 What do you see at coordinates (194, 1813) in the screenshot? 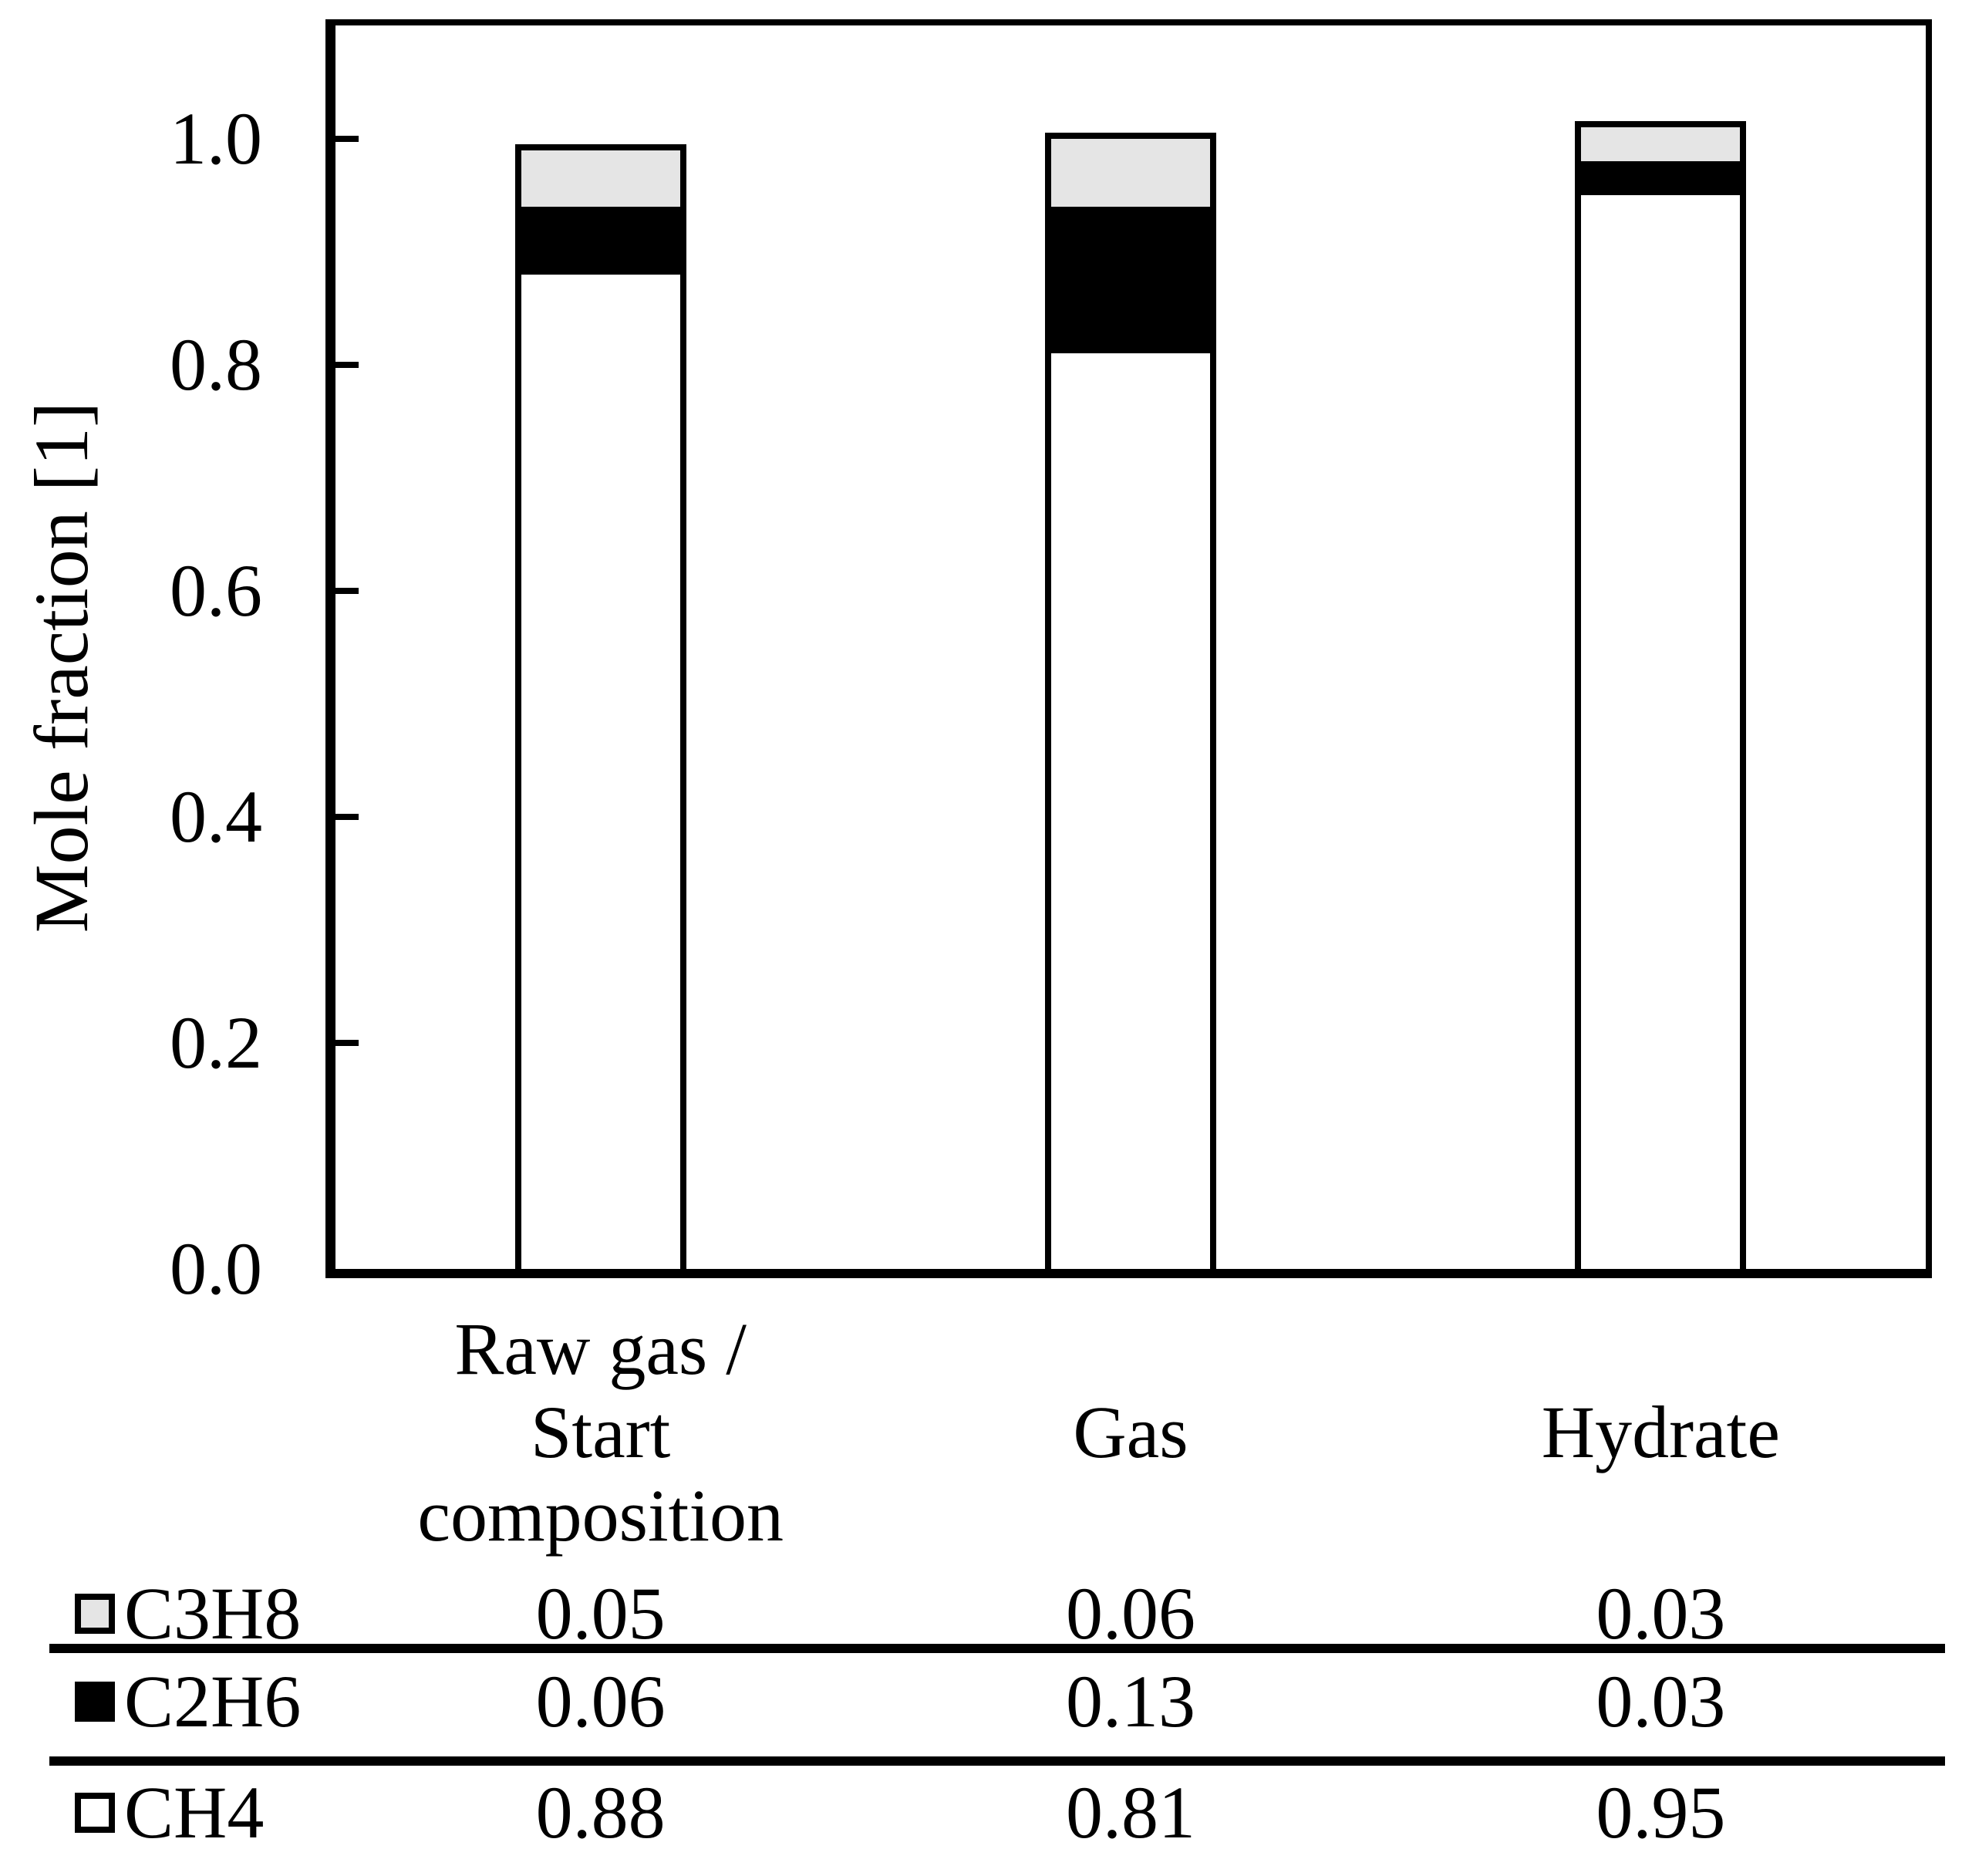
I see `legend-label-ch4: CH4` at bounding box center [194, 1813].